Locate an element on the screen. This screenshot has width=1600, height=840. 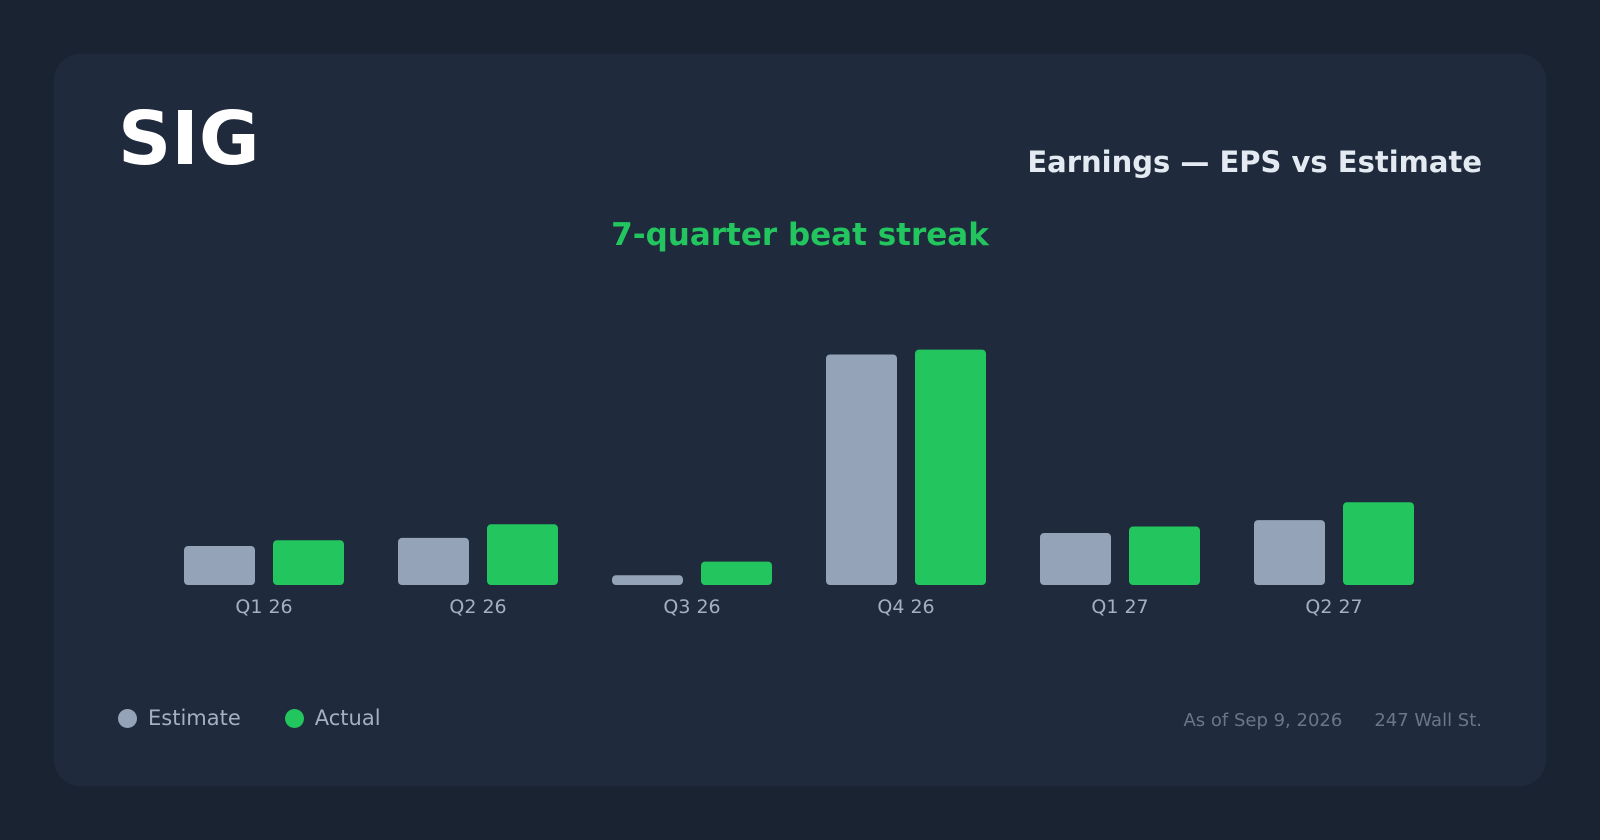
chart-footer: As of Sep 9, 2026 247 Wall St. is located at coordinates (1332, 720).